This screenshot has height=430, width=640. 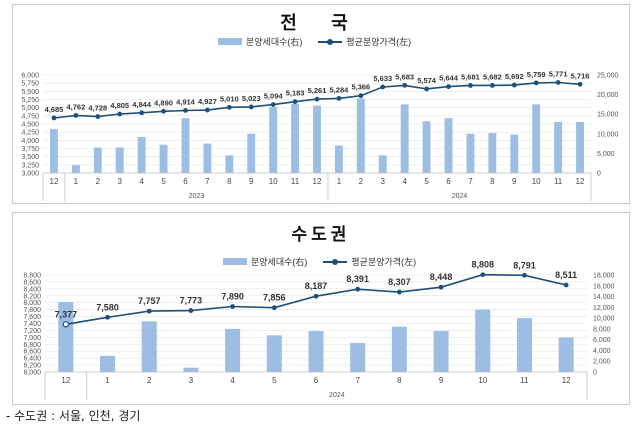 What do you see at coordinates (30, 100) in the screenshot?
I see `left-axis-tick: 5,250` at bounding box center [30, 100].